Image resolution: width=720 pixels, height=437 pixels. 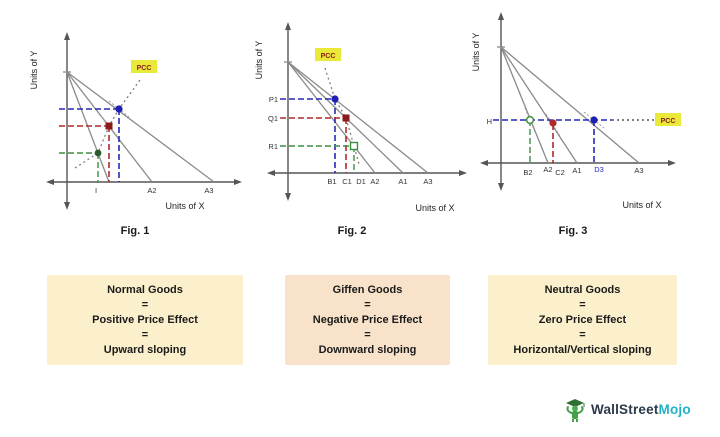 I want to click on box-line: Downward sloping, so click(x=367, y=349).